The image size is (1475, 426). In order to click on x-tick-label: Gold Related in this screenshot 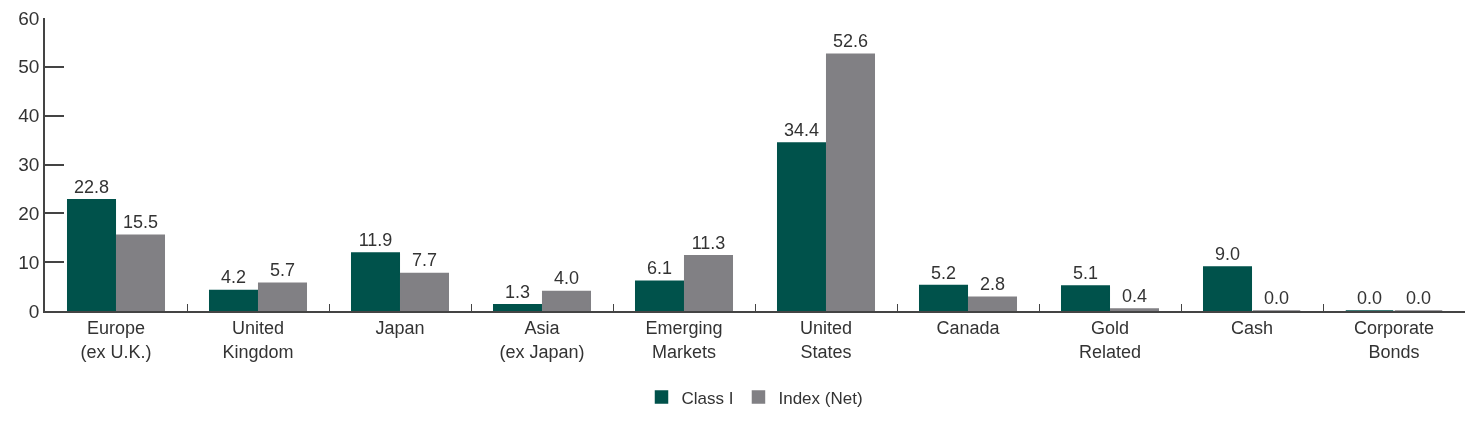, I will do `click(1110, 340)`.